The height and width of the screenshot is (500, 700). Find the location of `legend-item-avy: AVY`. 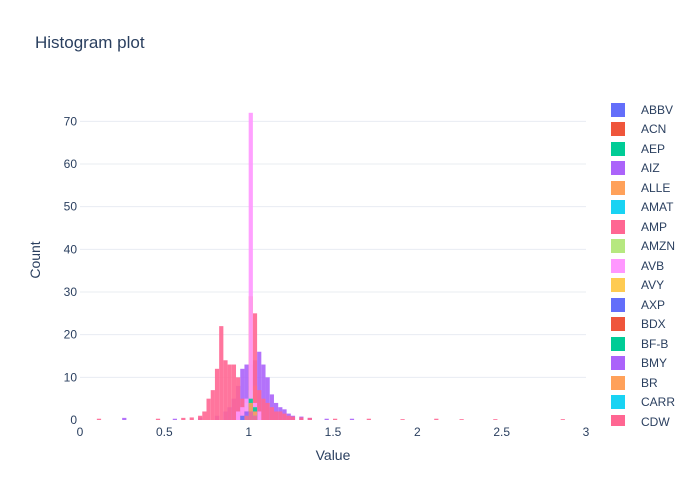

legend-item-avy: AVY is located at coordinates (652, 286).